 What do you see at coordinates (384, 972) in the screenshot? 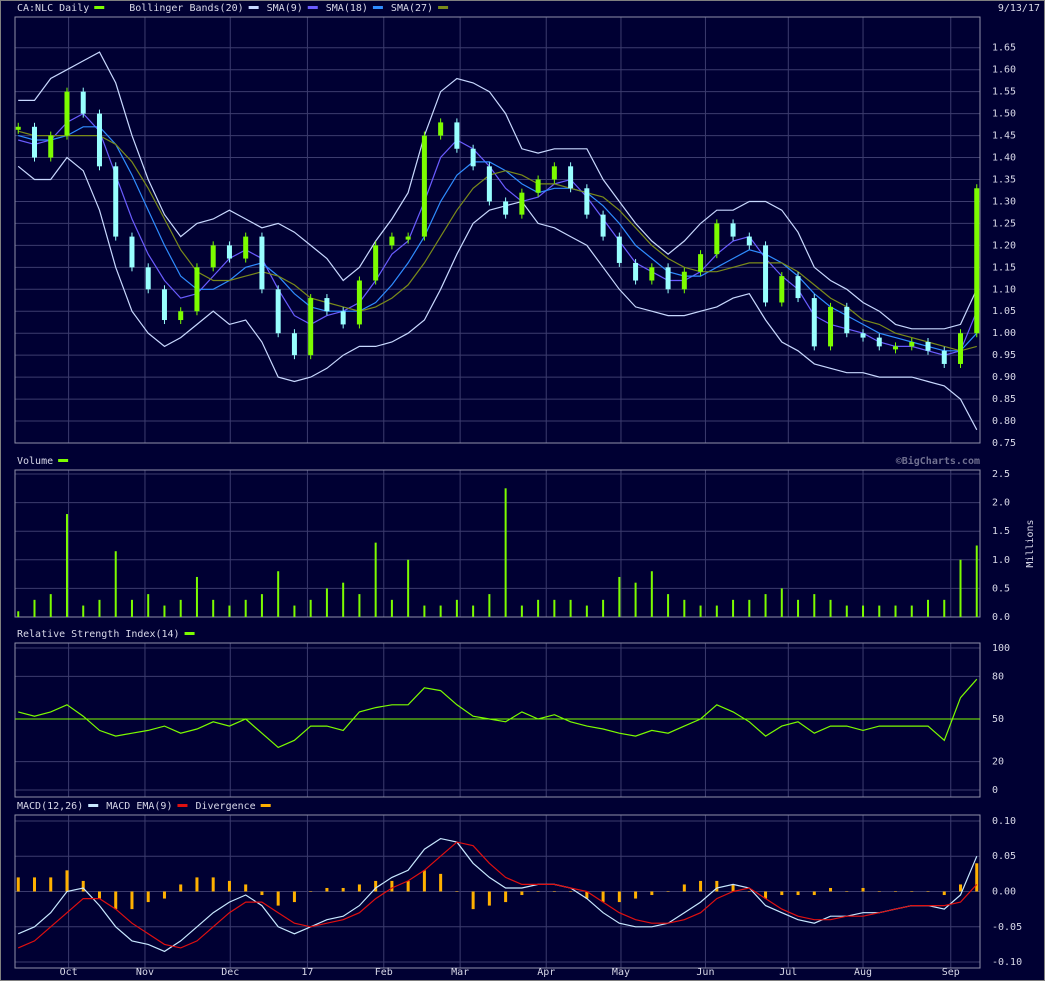
I see `x-tick-label: Feb` at bounding box center [384, 972].